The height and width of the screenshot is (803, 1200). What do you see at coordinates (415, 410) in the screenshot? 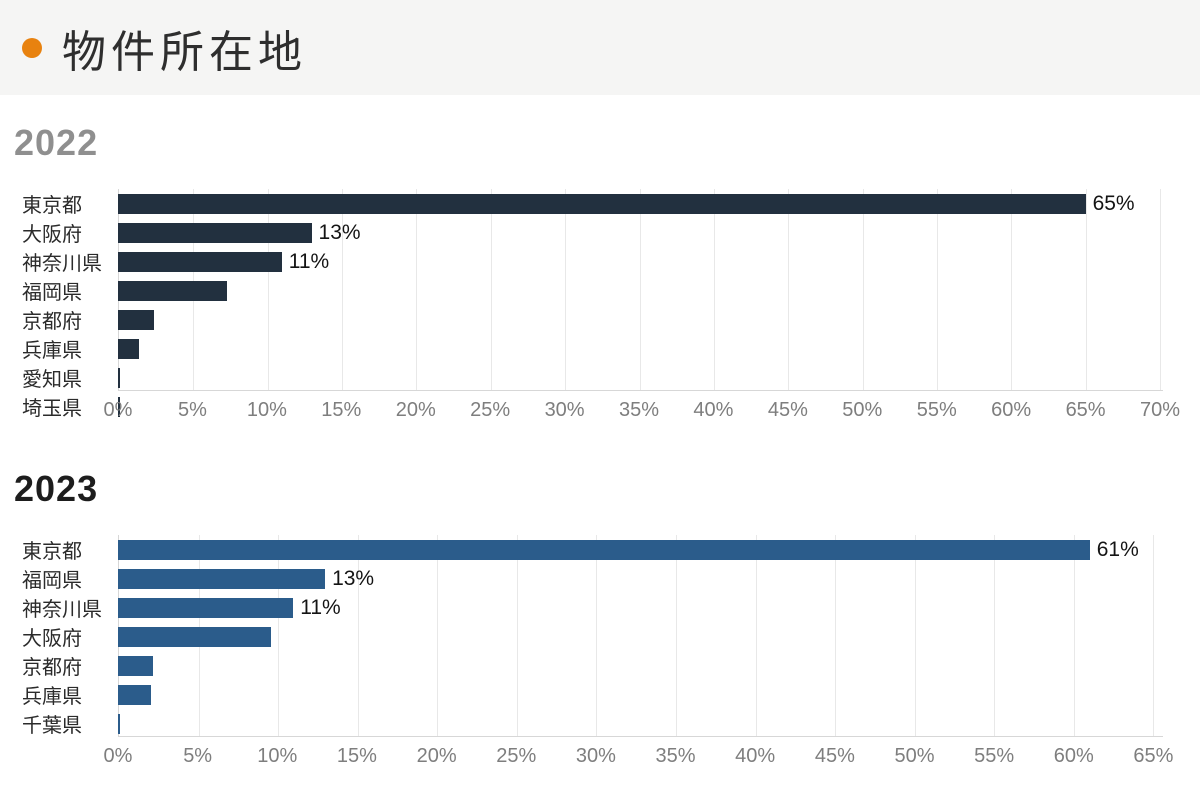
I see `x-tick-label: 20%` at bounding box center [415, 410].